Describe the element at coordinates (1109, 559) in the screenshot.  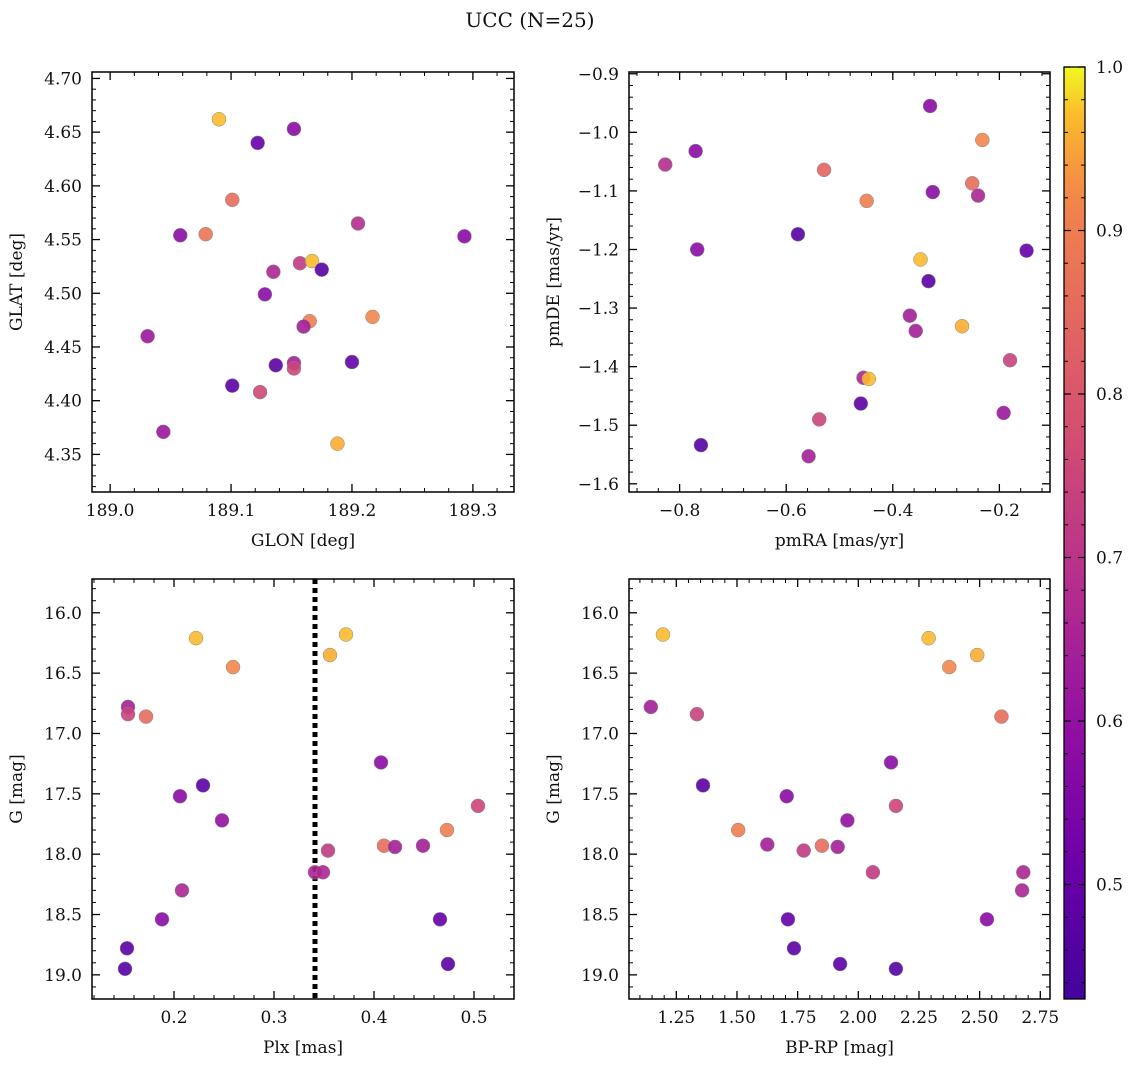
I see `colorbar-tick-label: 0.7` at that location.